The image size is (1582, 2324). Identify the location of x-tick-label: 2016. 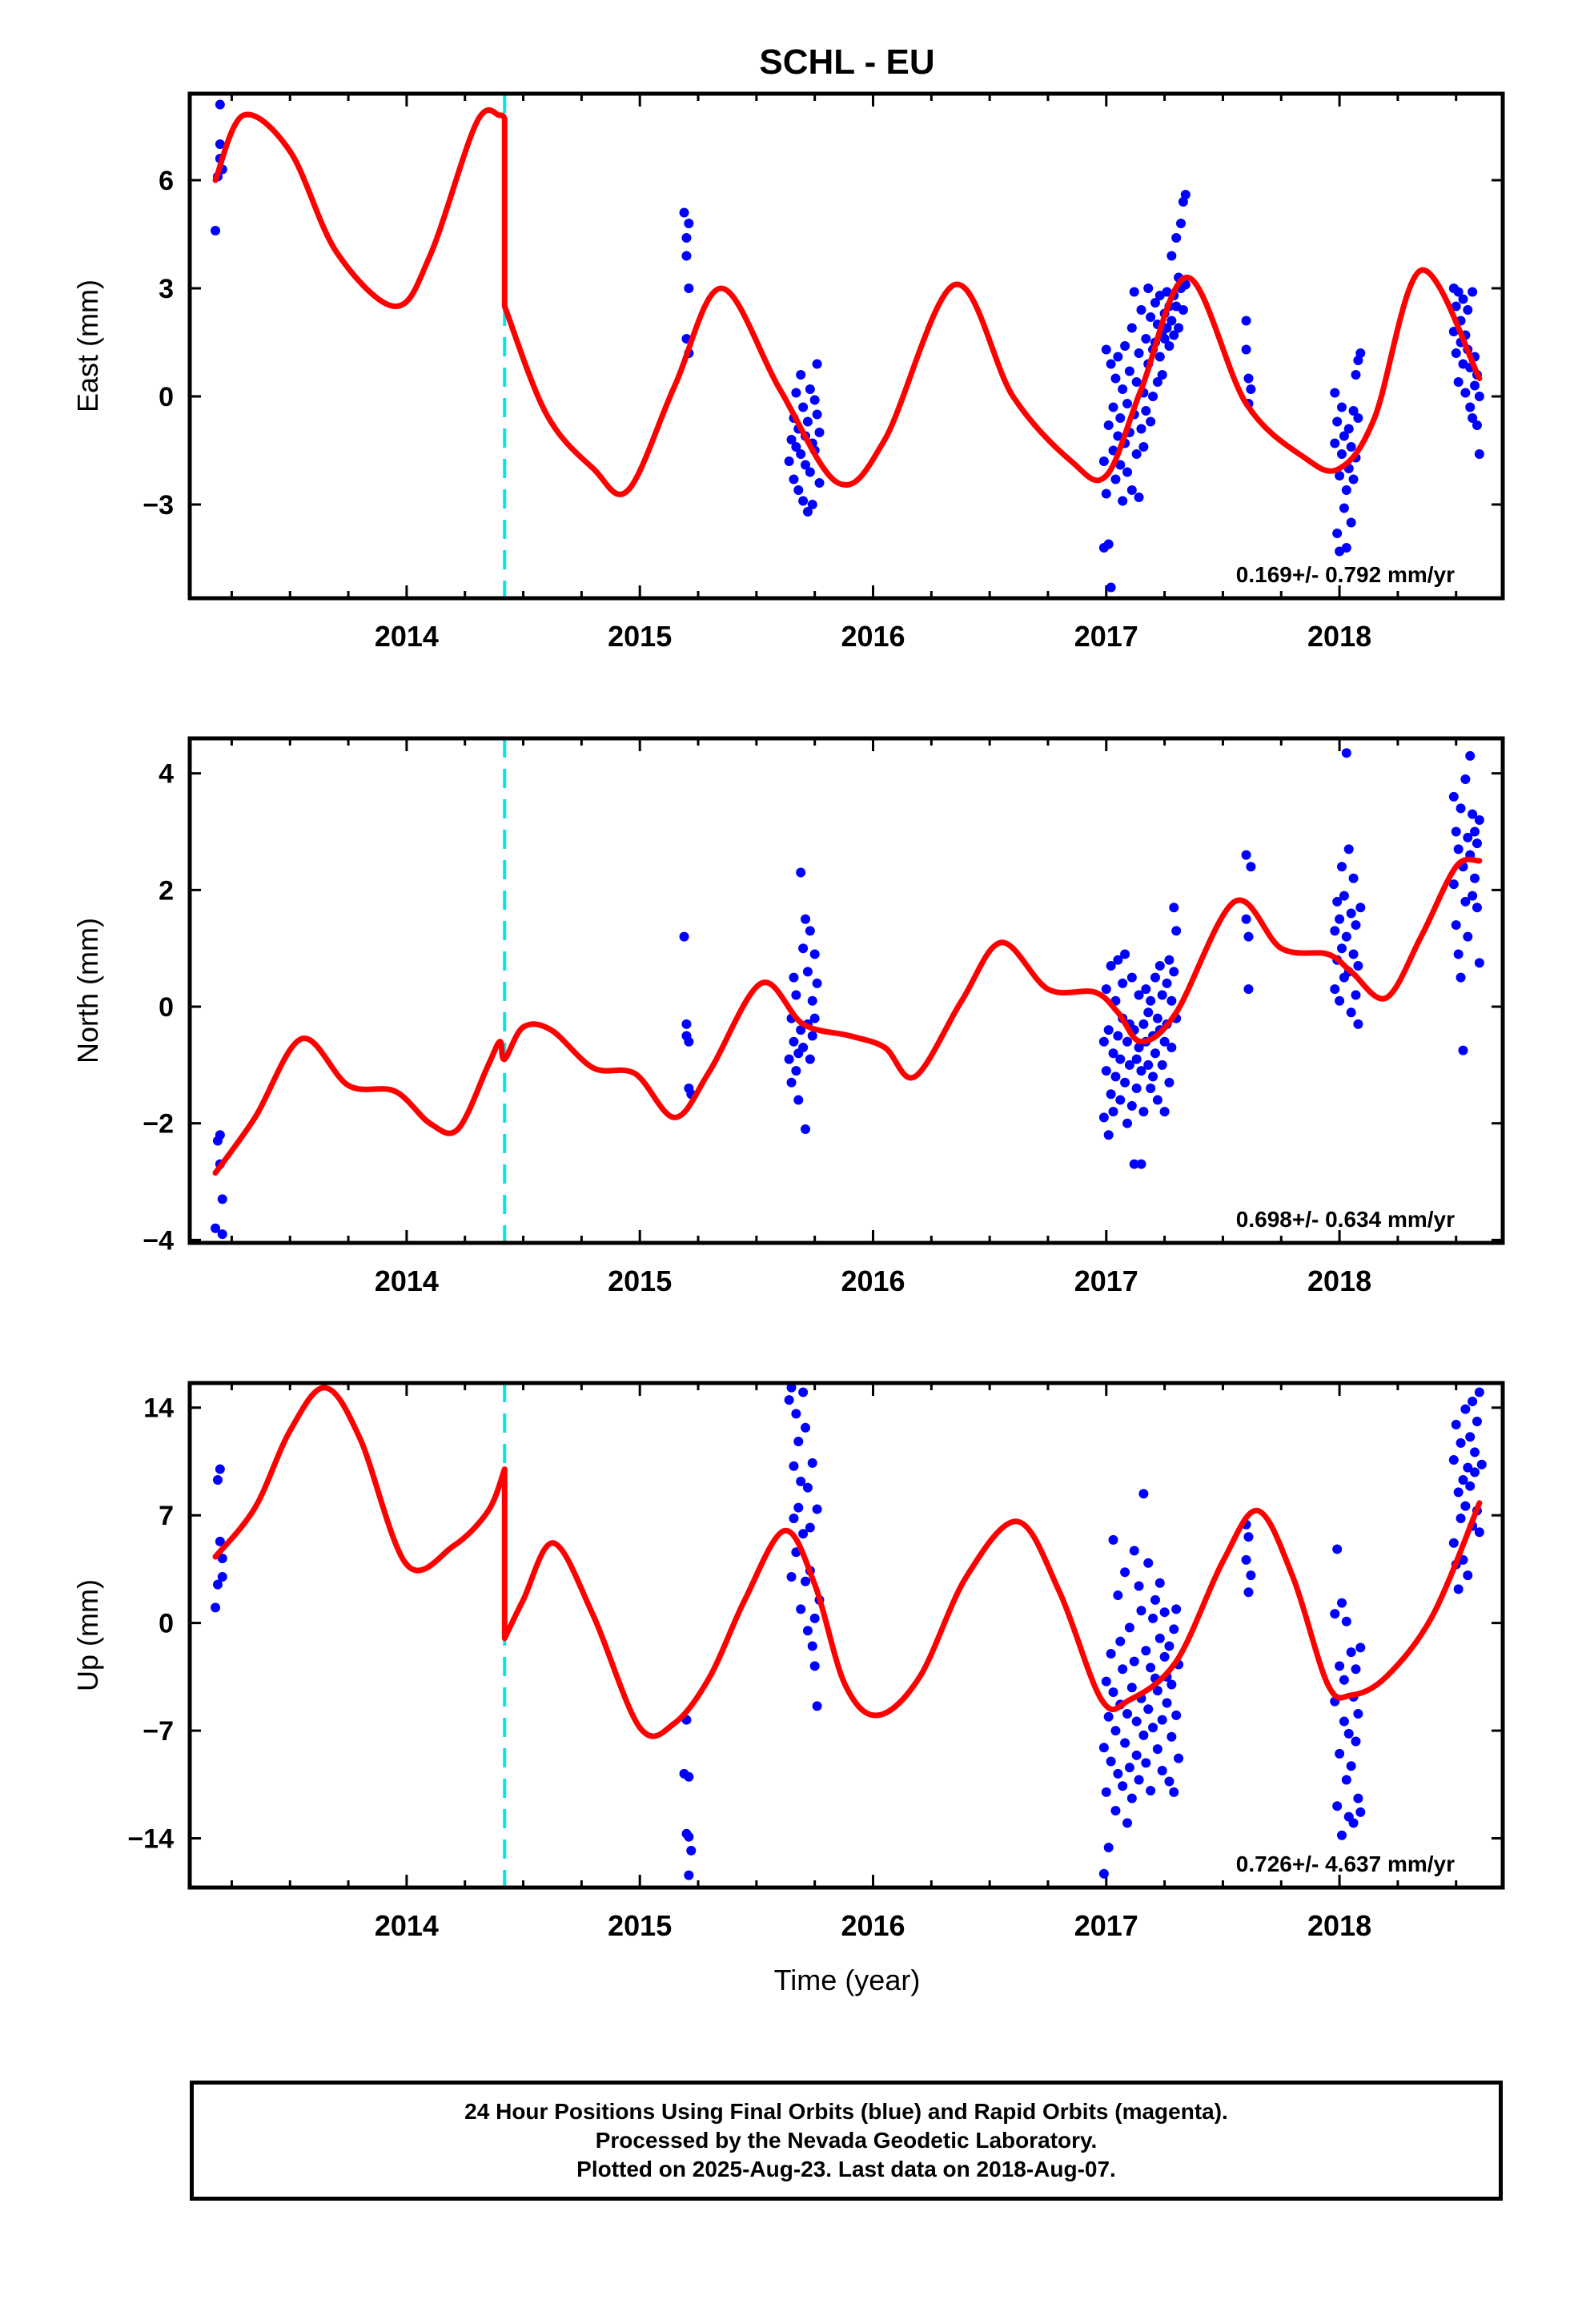
(873, 636).